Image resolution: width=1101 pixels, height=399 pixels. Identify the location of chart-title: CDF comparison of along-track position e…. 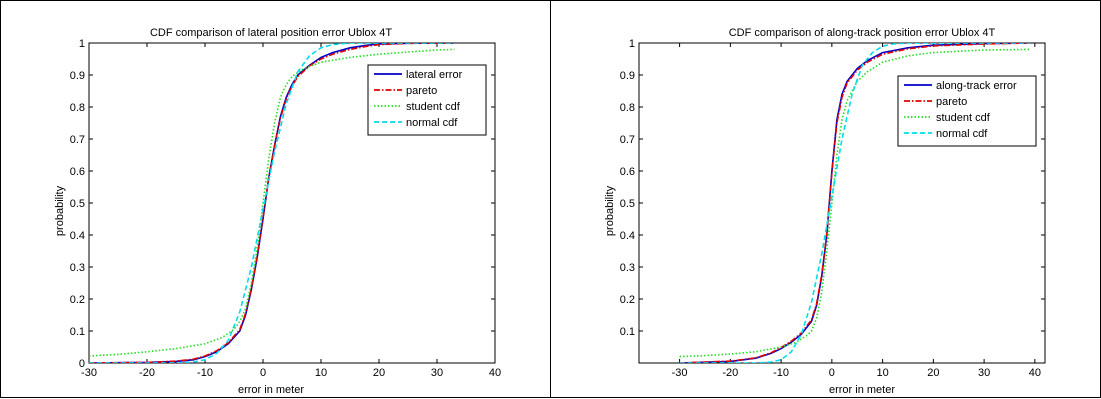
(862, 33).